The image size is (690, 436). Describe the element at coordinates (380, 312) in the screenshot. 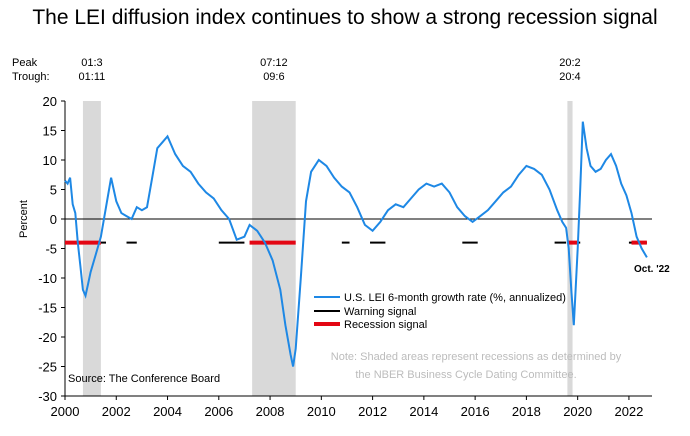

I see `legend-warning-label: Warning signal` at that location.